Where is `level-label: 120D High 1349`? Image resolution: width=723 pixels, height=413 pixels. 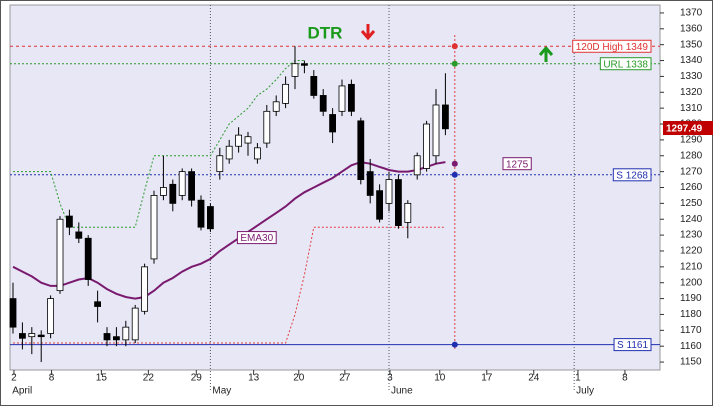
level-label: 120D High 1349 is located at coordinates (612, 47).